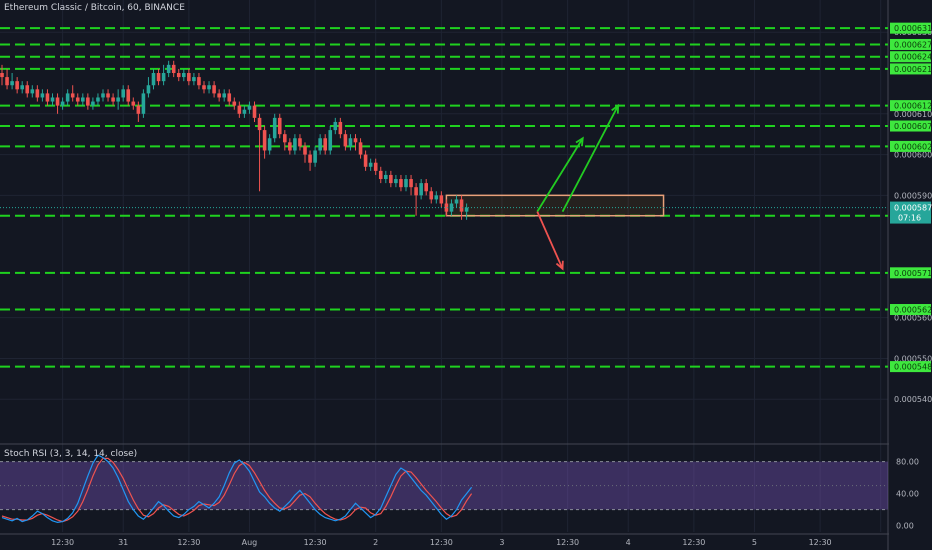 This screenshot has height=550, width=932. I want to click on time-tick-label: 5, so click(754, 542).